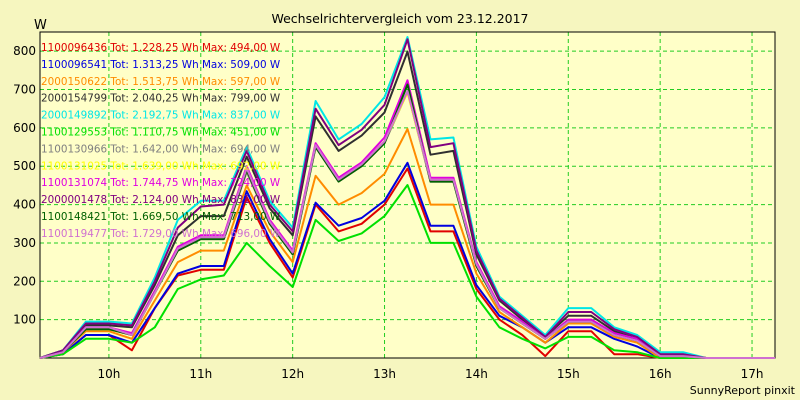 This screenshot has height=400, width=800. I want to click on x-tick-label: 15h, so click(568, 374).